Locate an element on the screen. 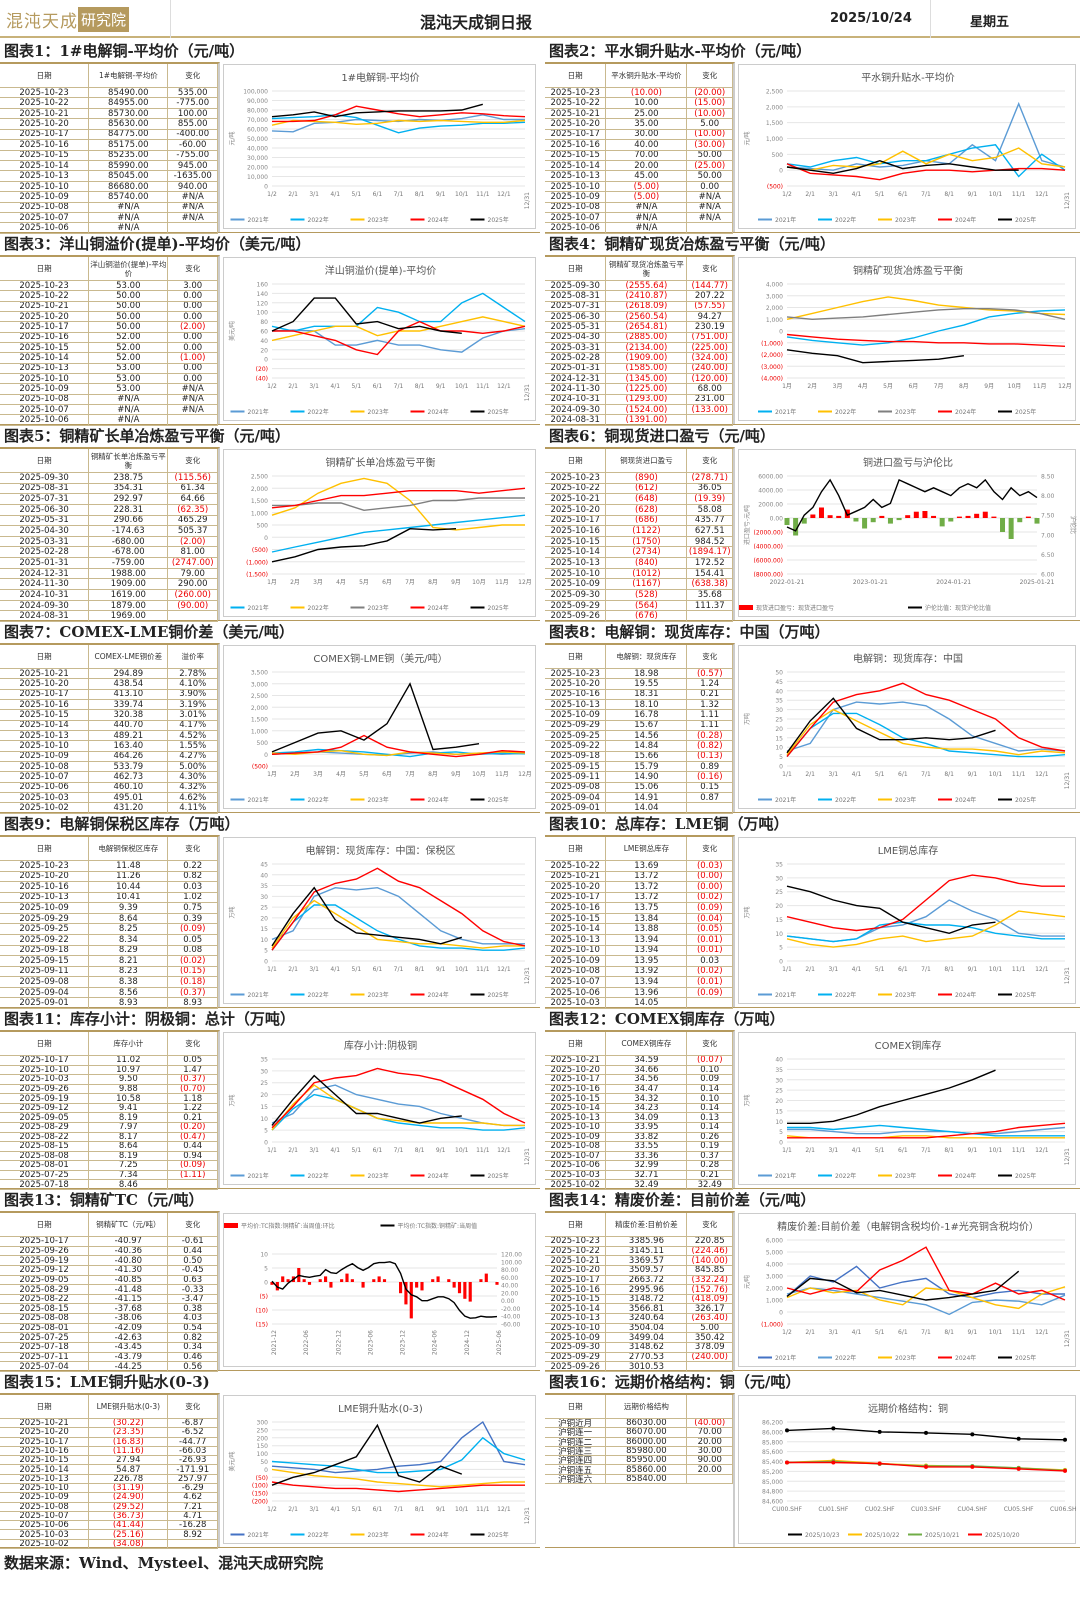  series-line-2022年 is located at coordinates (398, 1112).